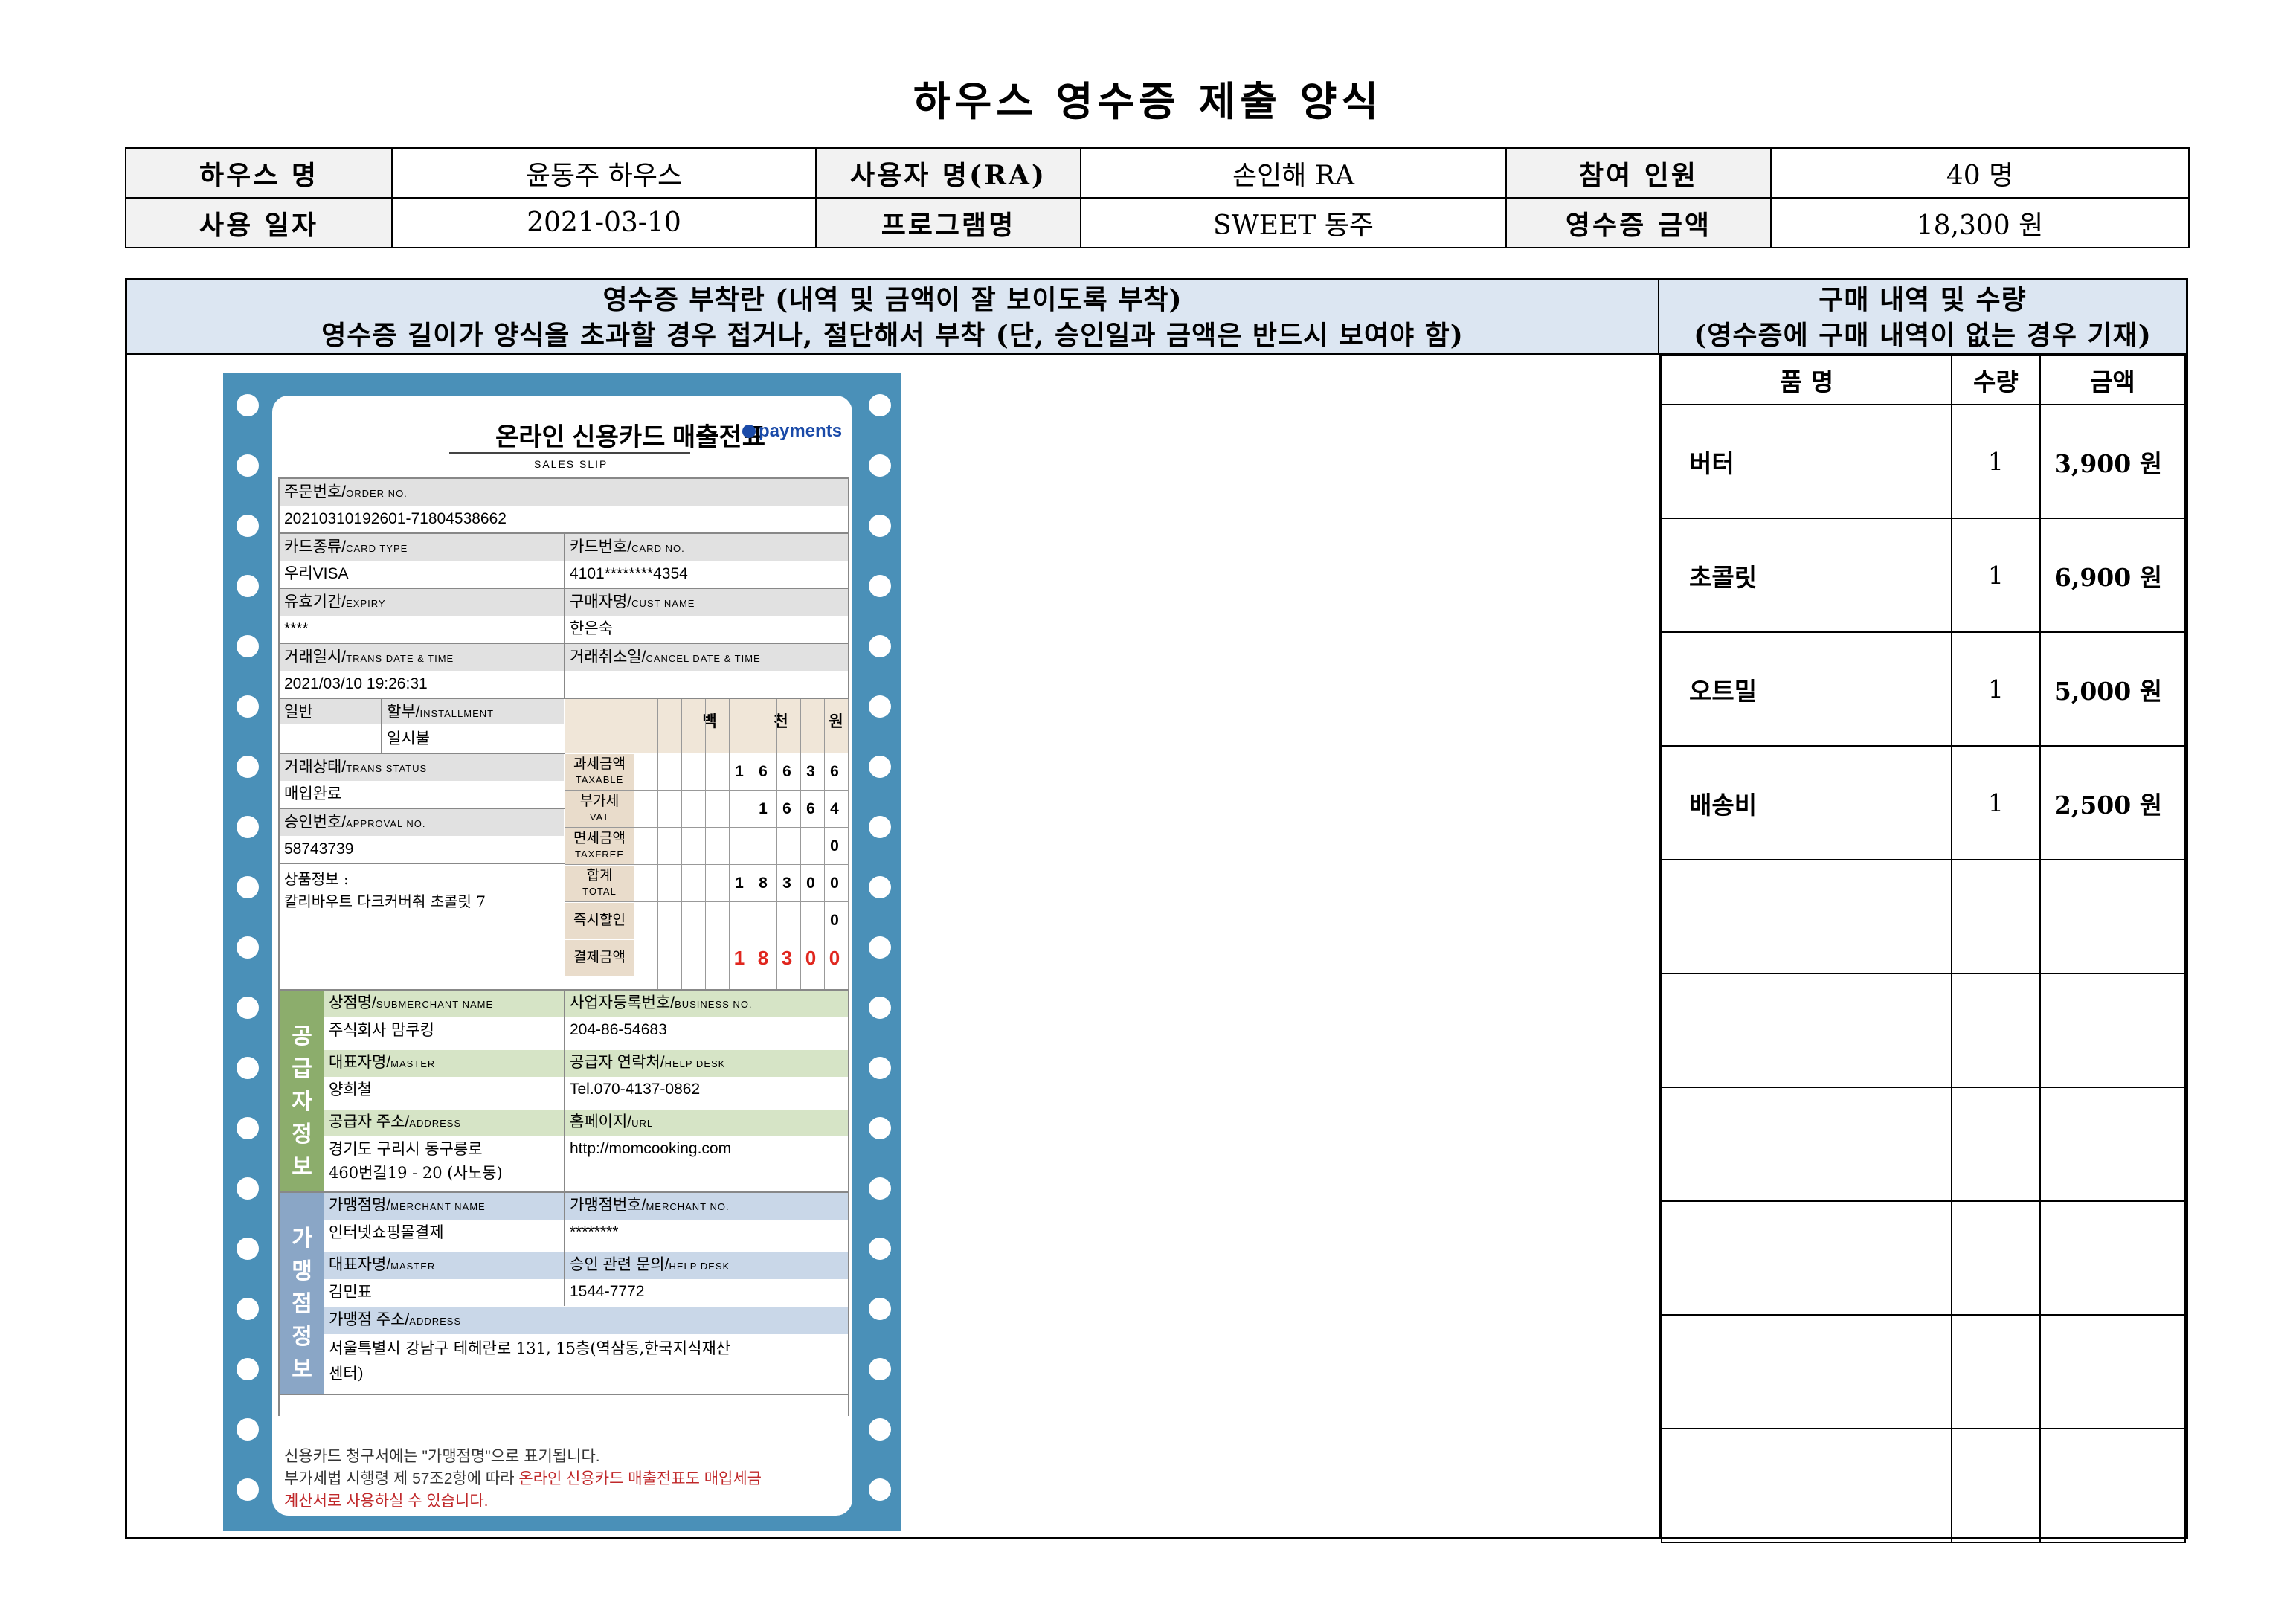 The width and height of the screenshot is (2296, 1622). I want to click on col-name: 품 명, so click(1806, 380).